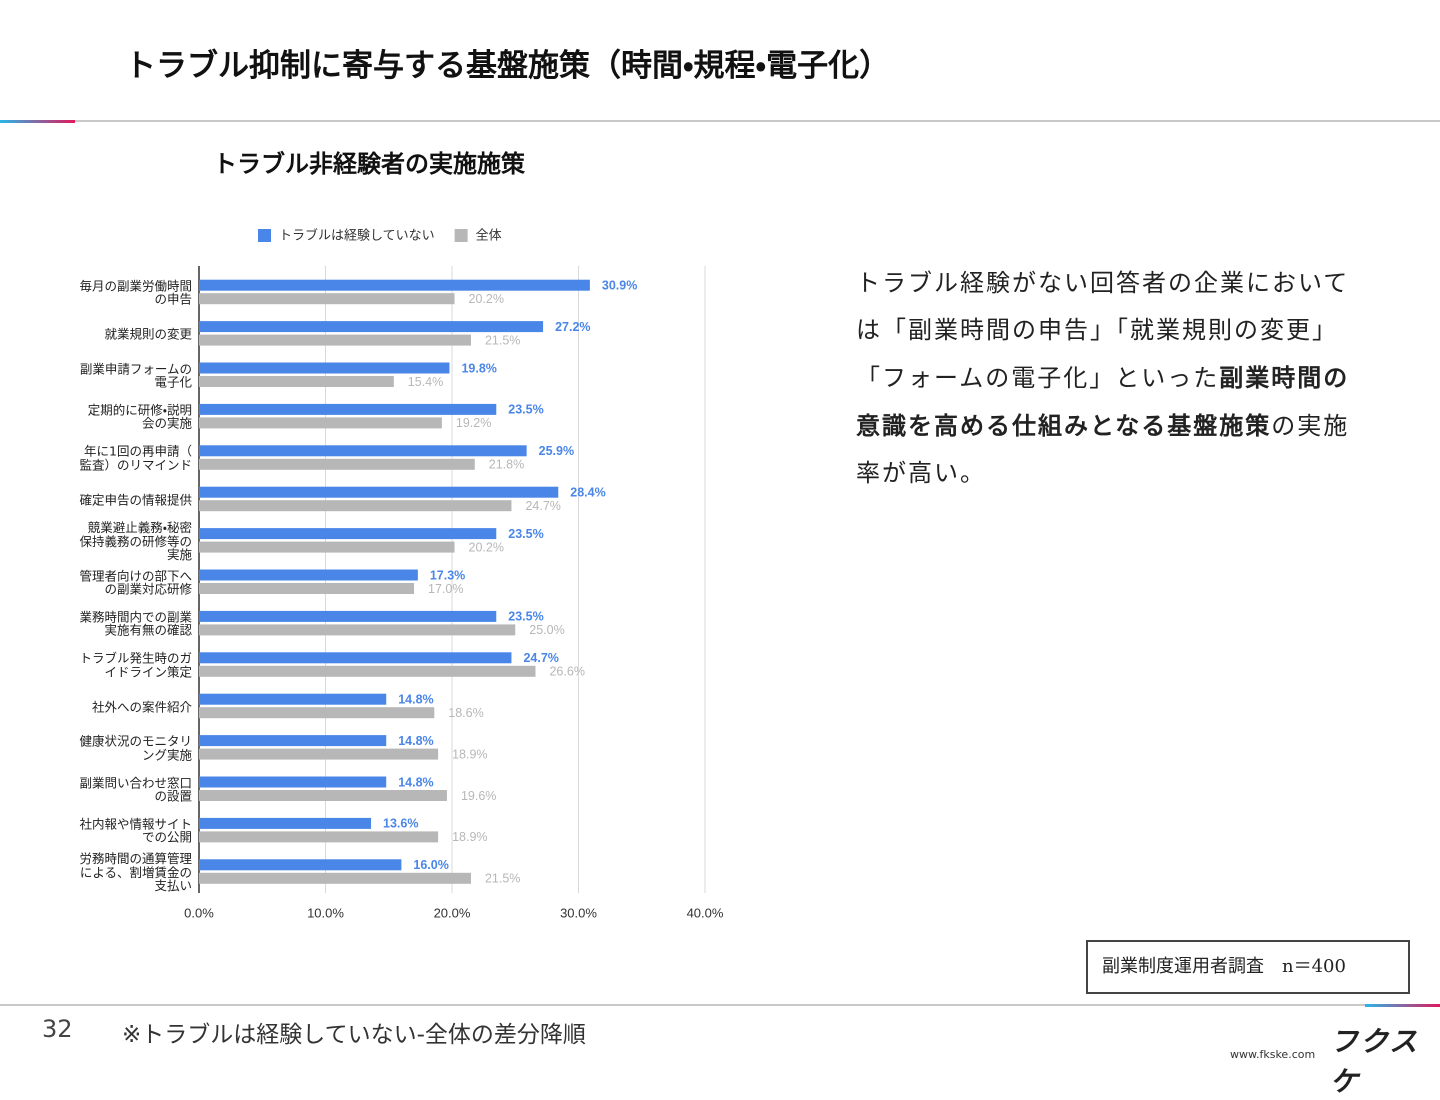 This screenshot has width=1440, height=1100. What do you see at coordinates (473, 423) in the screenshot?
I see `value-label: 19.2%` at bounding box center [473, 423].